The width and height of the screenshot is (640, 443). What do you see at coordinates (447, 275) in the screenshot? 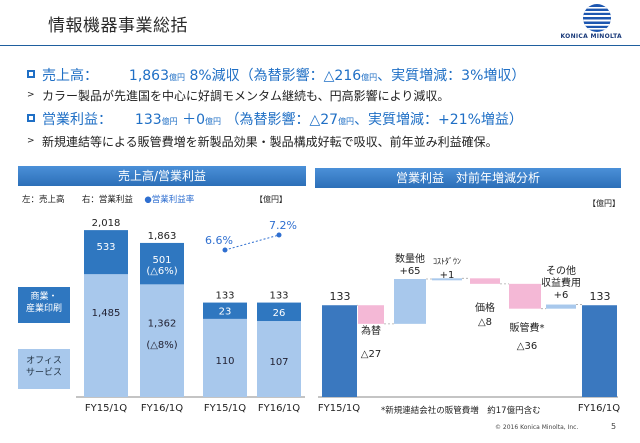
I see `costdown-value: +1` at bounding box center [447, 275].